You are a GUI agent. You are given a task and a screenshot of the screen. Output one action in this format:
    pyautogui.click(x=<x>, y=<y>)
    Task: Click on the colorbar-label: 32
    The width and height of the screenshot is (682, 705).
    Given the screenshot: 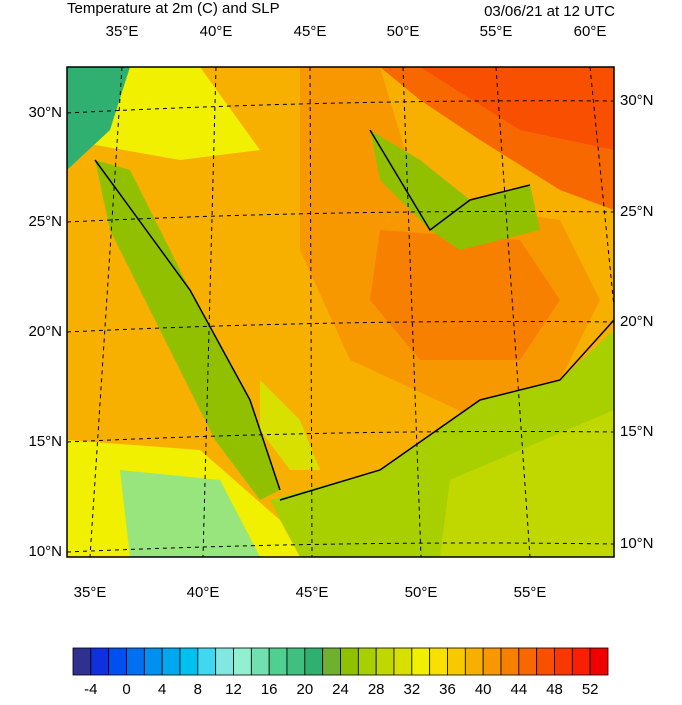 What is the action you would take?
    pyautogui.click(x=411, y=689)
    